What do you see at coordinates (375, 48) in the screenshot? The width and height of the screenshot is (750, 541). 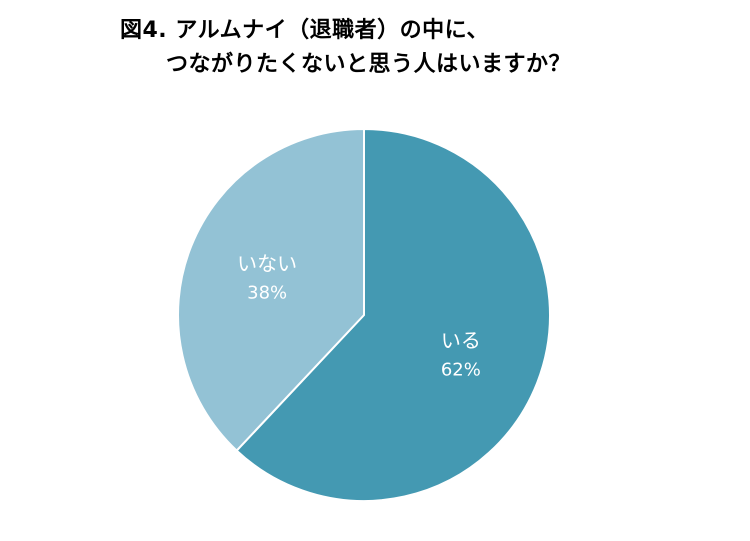 I see `chart-title: 図4. アルムナイ（退職者）の中に、 つながりたくないと思う人はいますか？` at bounding box center [375, 48].